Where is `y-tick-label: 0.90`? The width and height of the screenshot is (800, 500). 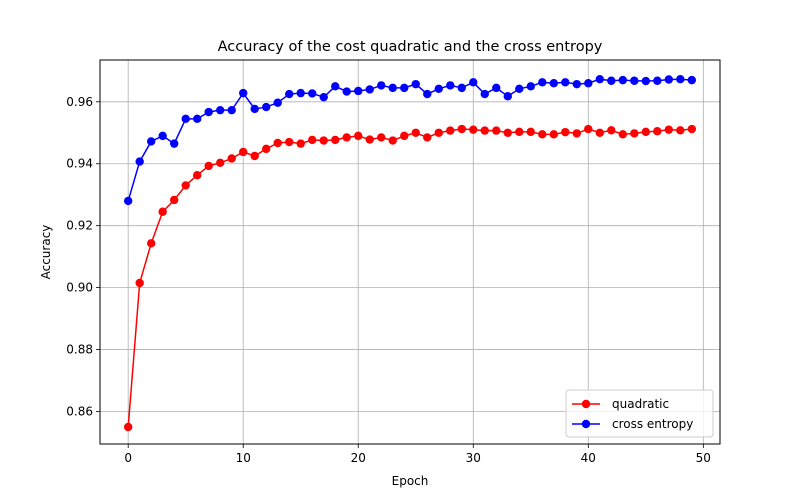 y-tick-label: 0.90 is located at coordinates (79, 288).